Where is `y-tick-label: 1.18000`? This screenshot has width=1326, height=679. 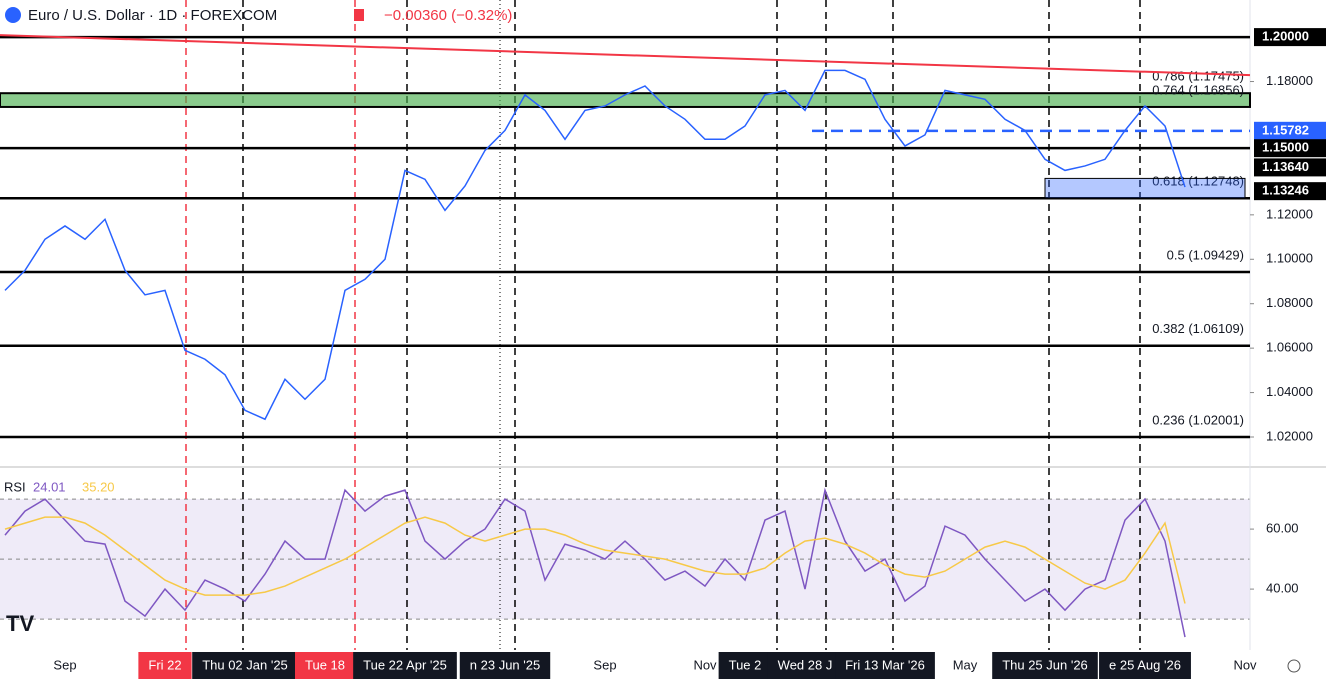
y-tick-label: 1.18000 is located at coordinates (1289, 80).